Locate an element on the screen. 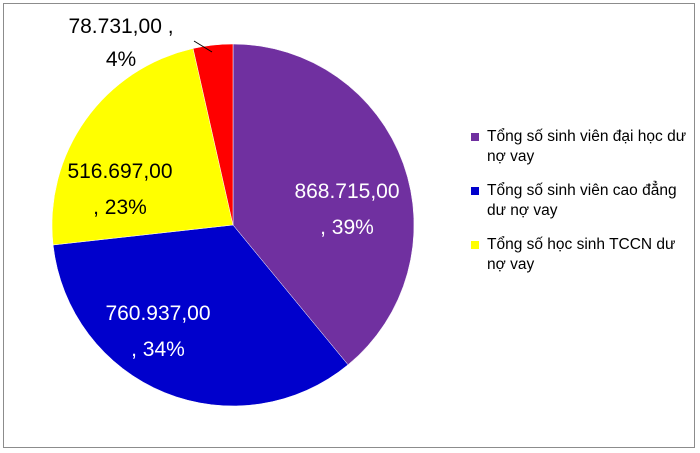 Image resolution: width=700 pixels, height=453 pixels. data-label-percent: 4% is located at coordinates (121, 59).